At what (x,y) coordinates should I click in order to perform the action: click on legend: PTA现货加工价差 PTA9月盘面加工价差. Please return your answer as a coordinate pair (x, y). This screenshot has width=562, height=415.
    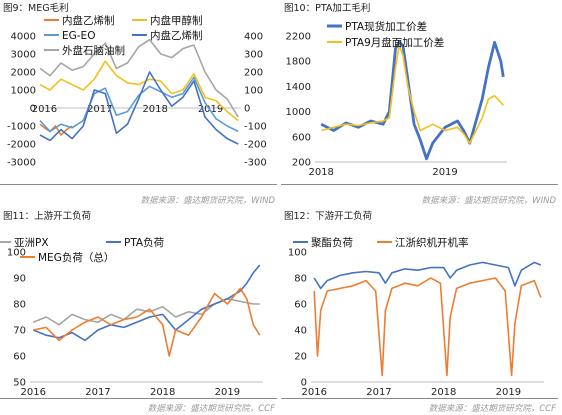
    Looking at the image, I should click on (385, 34).